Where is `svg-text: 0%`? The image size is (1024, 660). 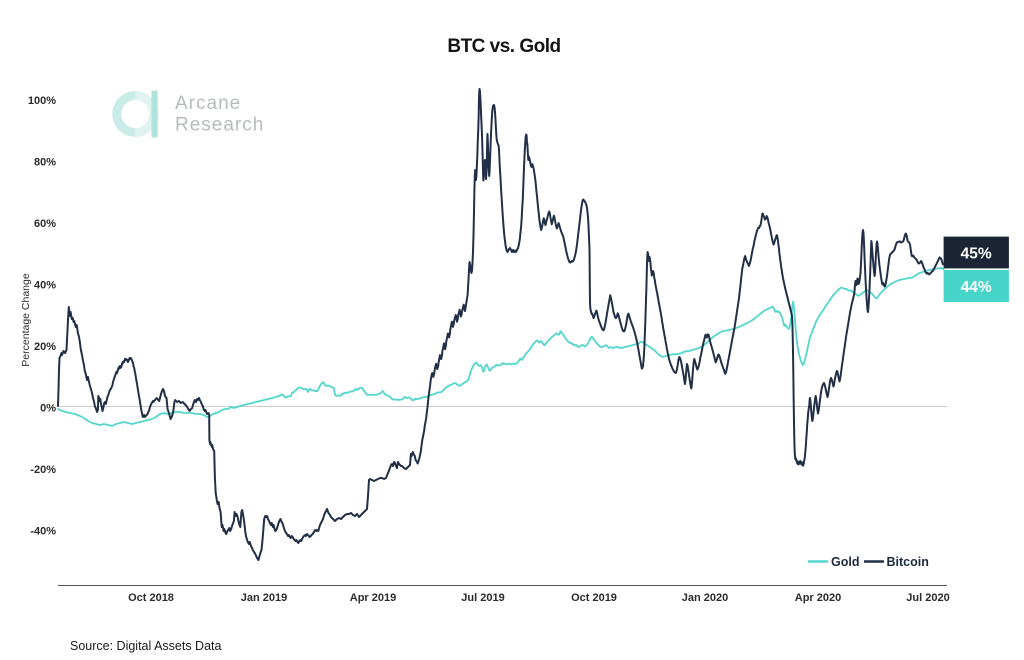
svg-text: 0% is located at coordinates (48, 409).